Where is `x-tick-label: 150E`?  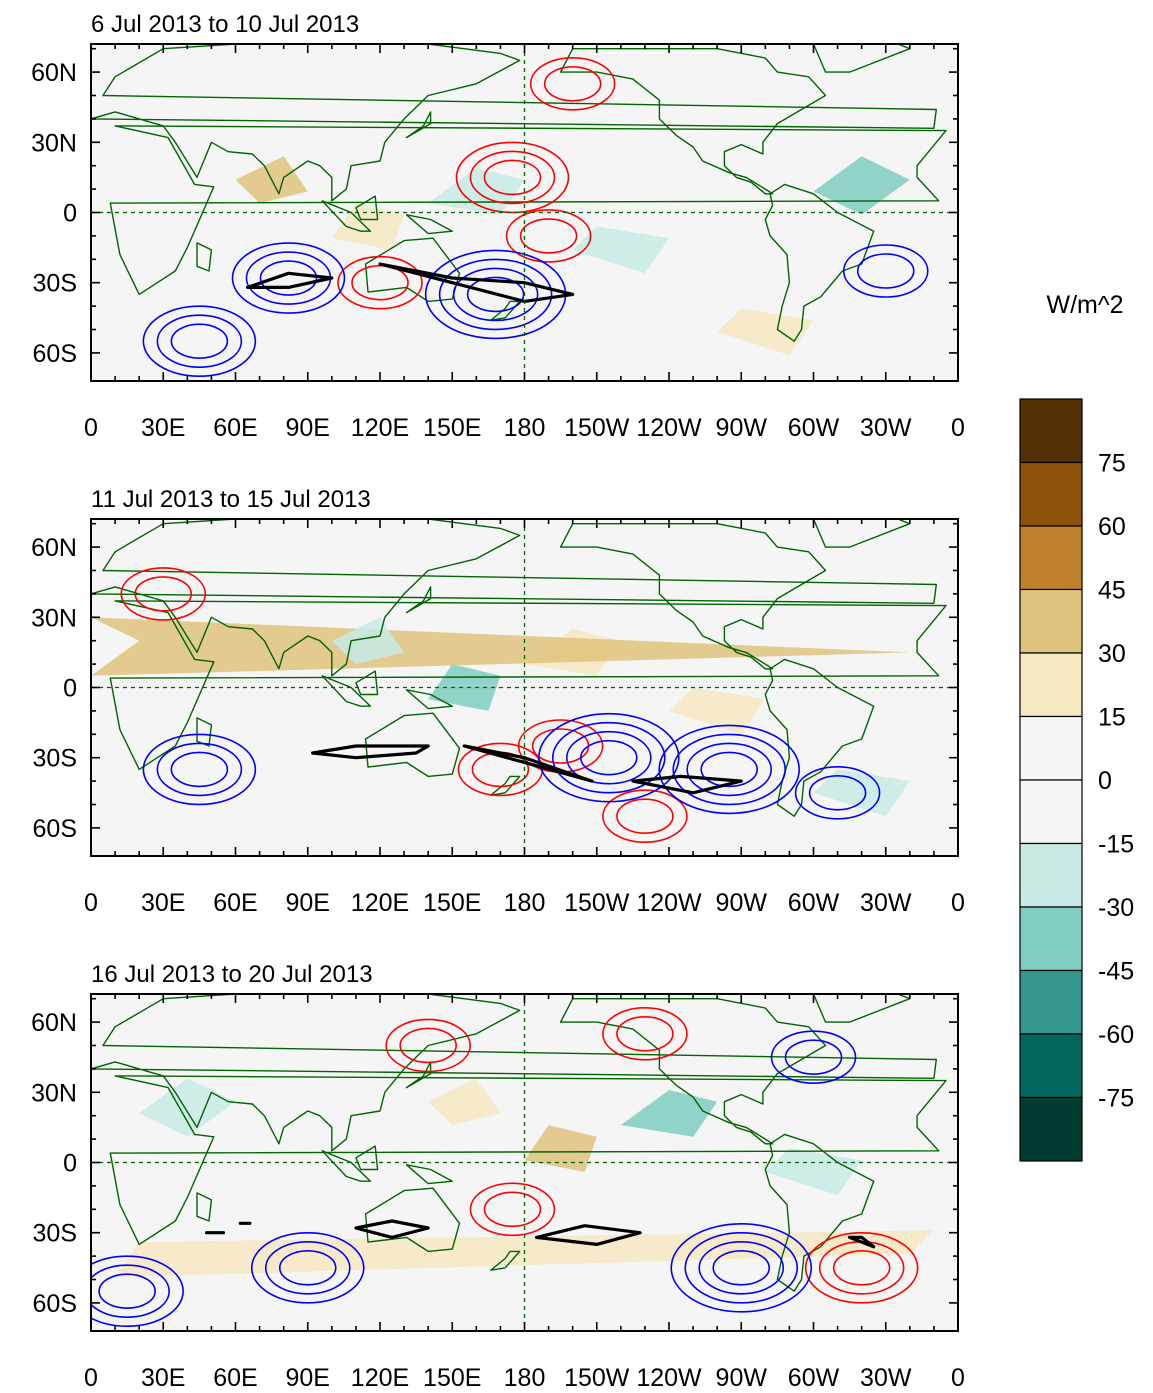 x-tick-label: 150E is located at coordinates (452, 903).